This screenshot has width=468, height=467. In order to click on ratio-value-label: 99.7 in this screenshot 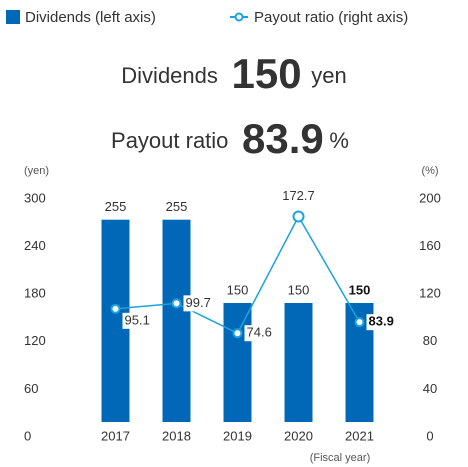, I will do `click(198, 302)`.